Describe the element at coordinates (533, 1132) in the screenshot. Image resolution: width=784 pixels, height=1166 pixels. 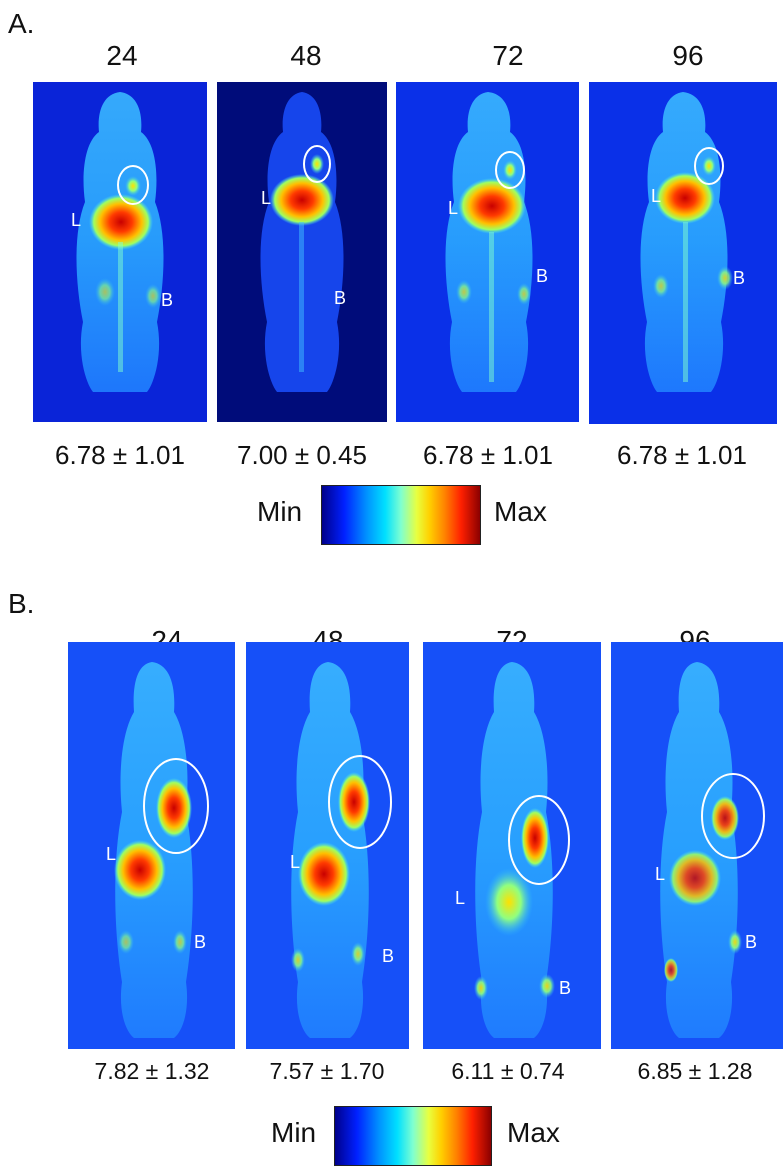
I see `panel-b-colorbar-max: Max` at that location.